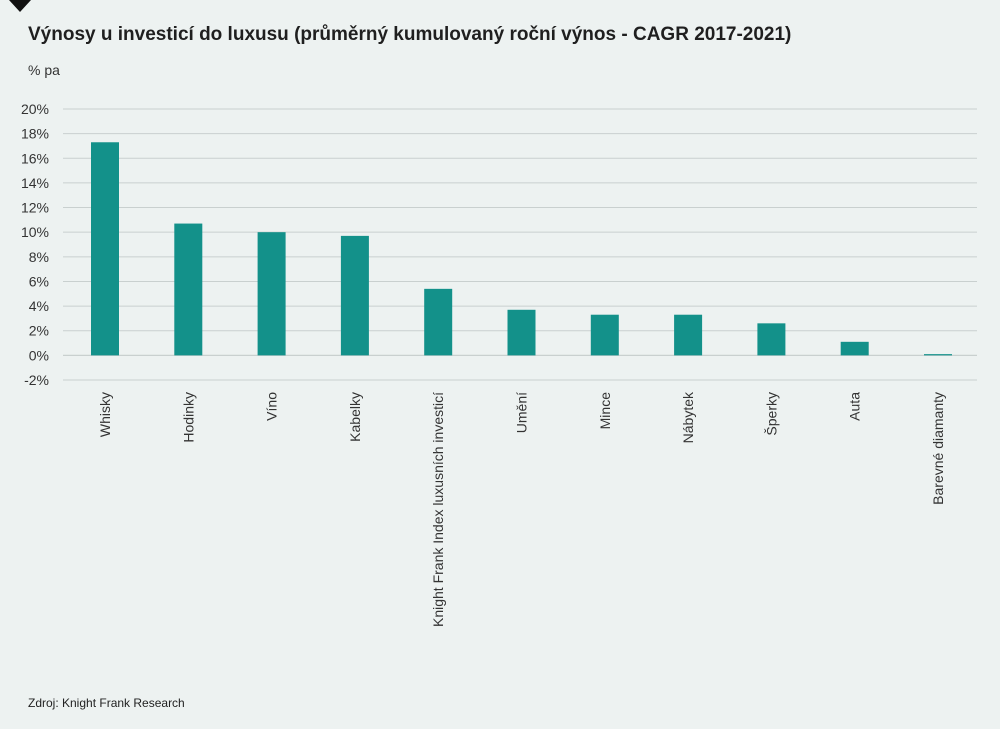 The width and height of the screenshot is (1000, 729). I want to click on corner-arrow-icon, so click(20, 6).